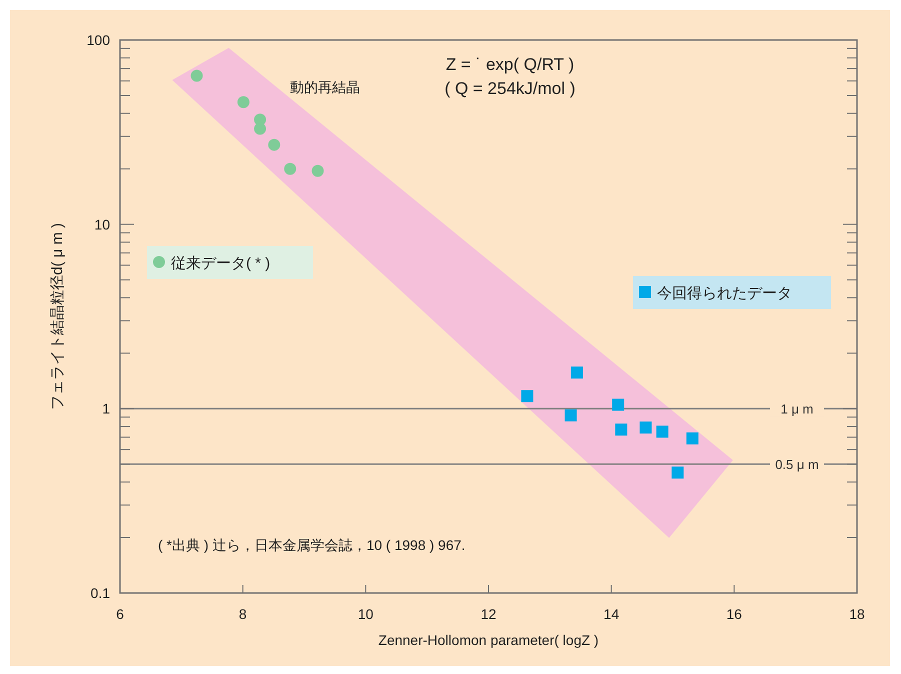  I want to click on y-tick-label: 0.1, so click(100, 593).